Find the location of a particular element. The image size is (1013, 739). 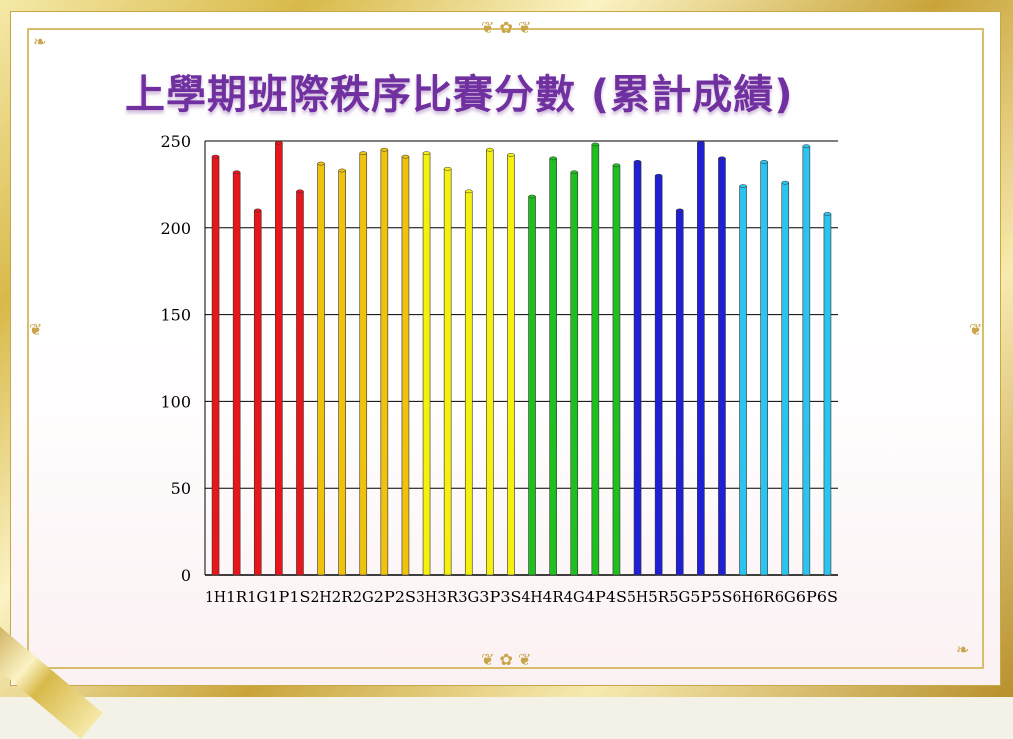

flourish-top-icon: ❦ ✿ ❦ is located at coordinates (506, 27).